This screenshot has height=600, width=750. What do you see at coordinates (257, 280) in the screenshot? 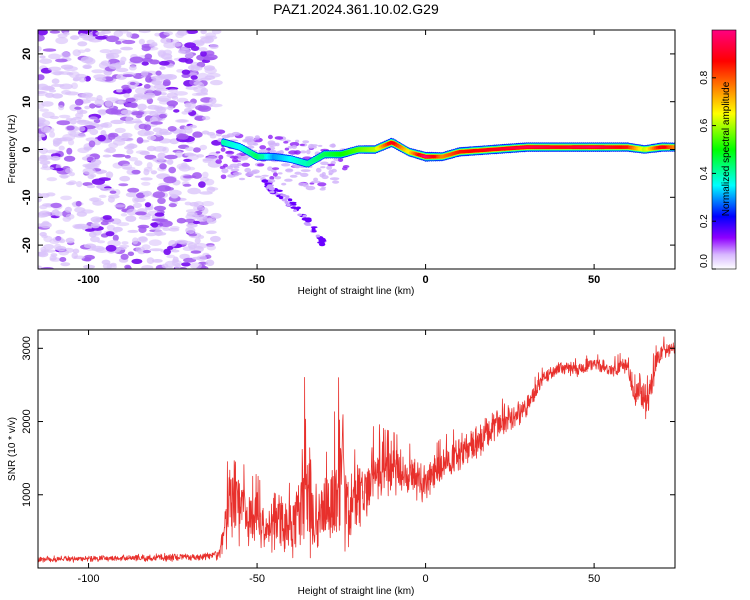
I see `spectrogram-x-tick-label: -50` at bounding box center [257, 280].